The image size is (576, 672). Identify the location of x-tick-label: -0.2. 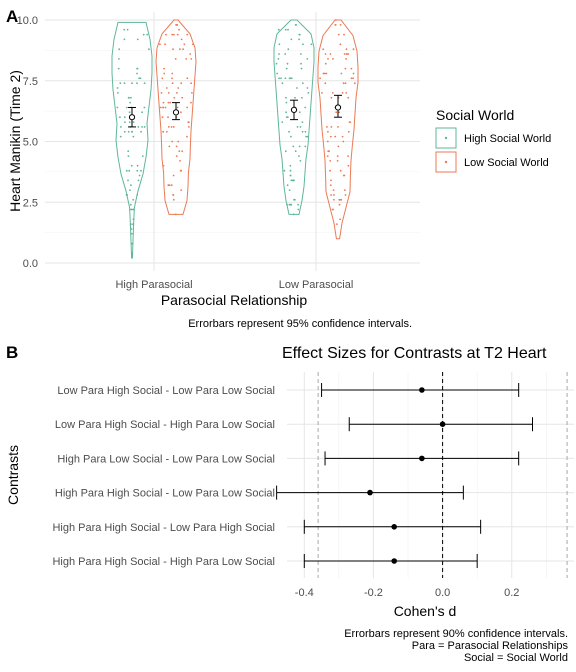
(373, 593).